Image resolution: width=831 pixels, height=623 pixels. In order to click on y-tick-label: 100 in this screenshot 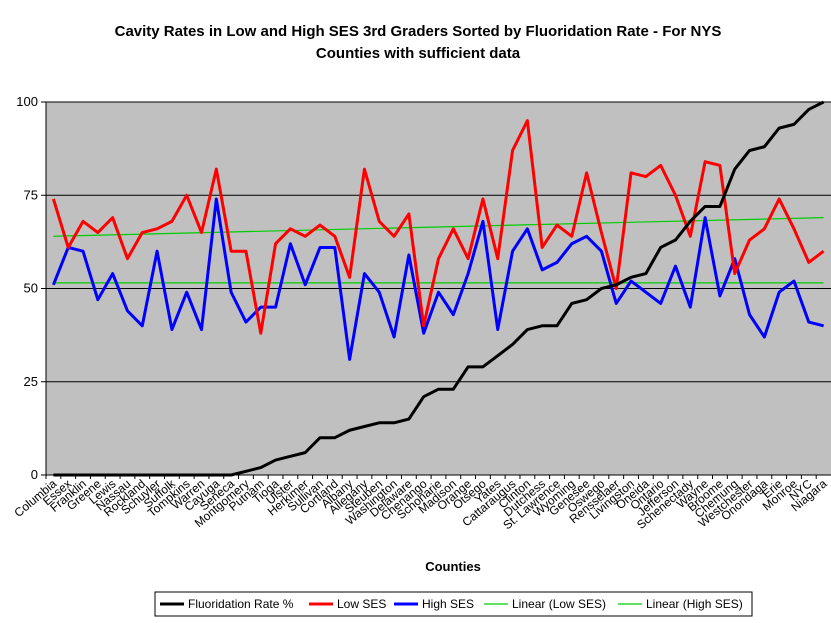, I will do `click(27, 101)`.